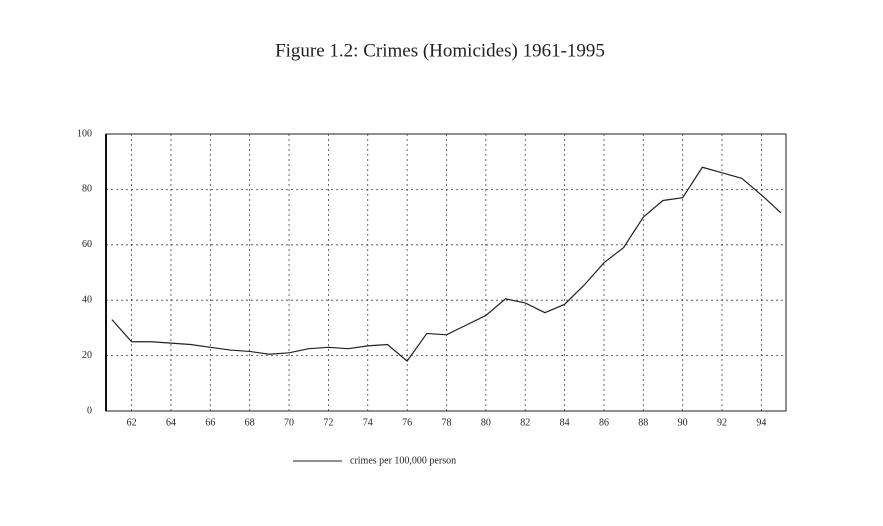 The width and height of the screenshot is (883, 526). I want to click on chart-title: Figure 1.2: Crimes (Homicides) 1961-1995, so click(440, 50).